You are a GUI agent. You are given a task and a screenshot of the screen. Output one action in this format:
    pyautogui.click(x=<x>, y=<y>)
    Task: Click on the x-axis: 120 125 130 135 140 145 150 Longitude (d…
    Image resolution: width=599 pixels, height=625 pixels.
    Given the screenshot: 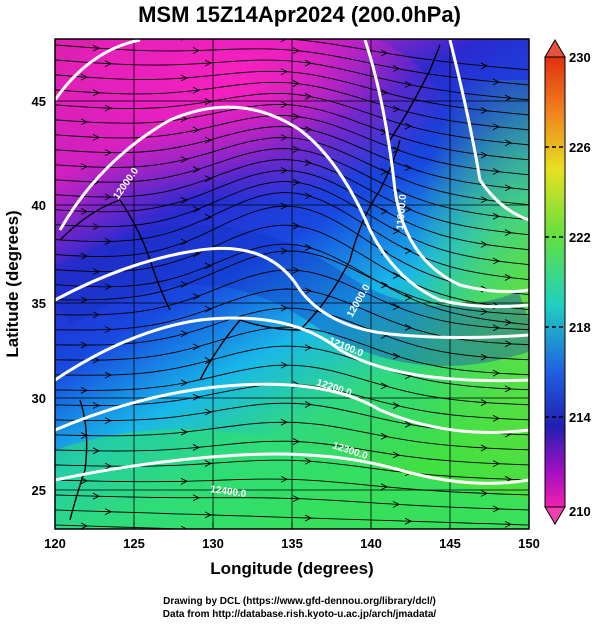 What is the action you would take?
    pyautogui.click(x=292, y=550)
    